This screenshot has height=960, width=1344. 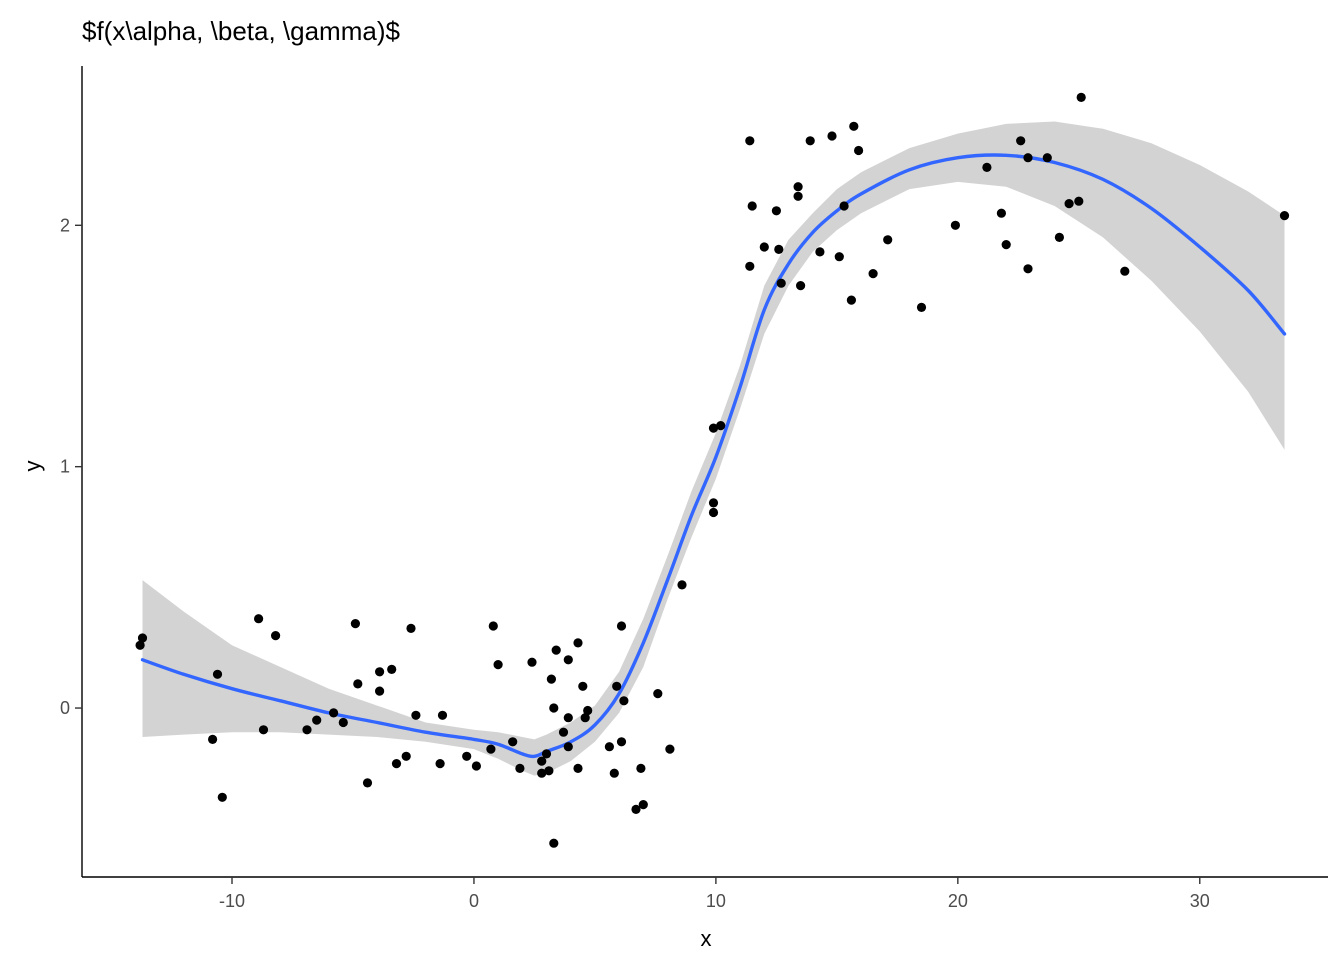 I want to click on x-axis-ticks: -10 0 10 20 30, so click(x=714, y=894).